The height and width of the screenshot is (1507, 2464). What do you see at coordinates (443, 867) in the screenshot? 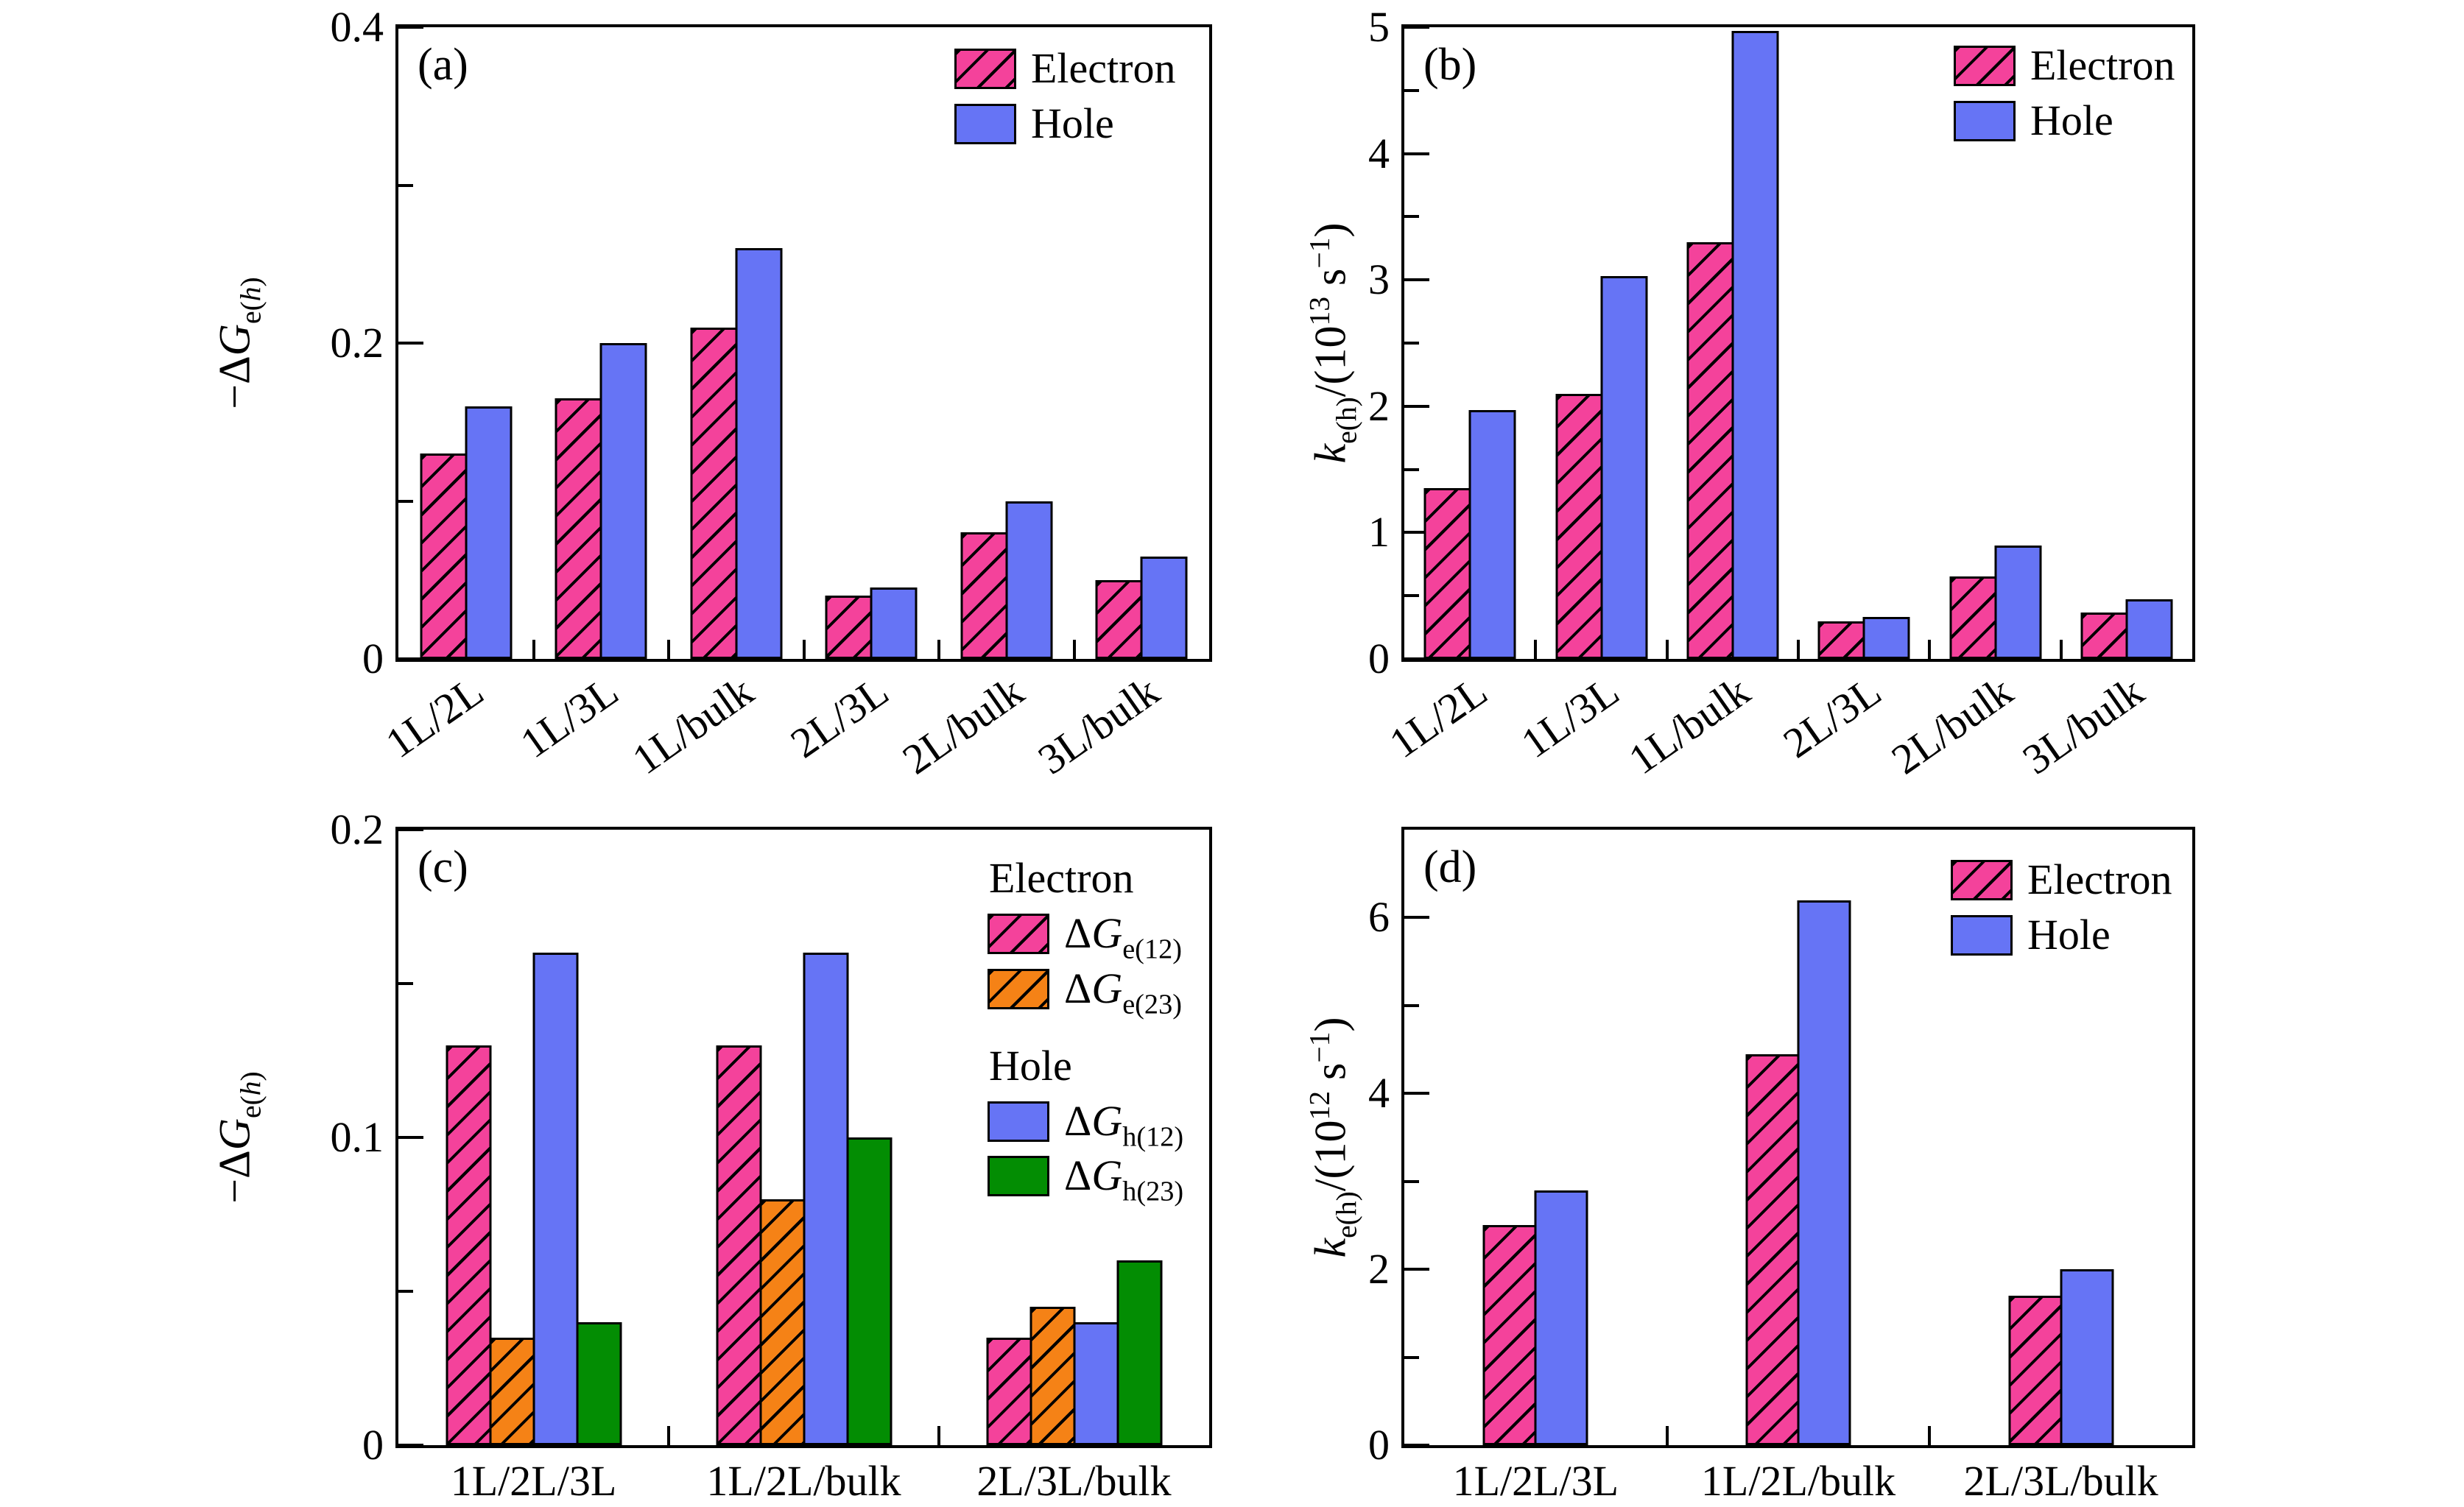
I see `panel-tag: (c)` at bounding box center [443, 867].